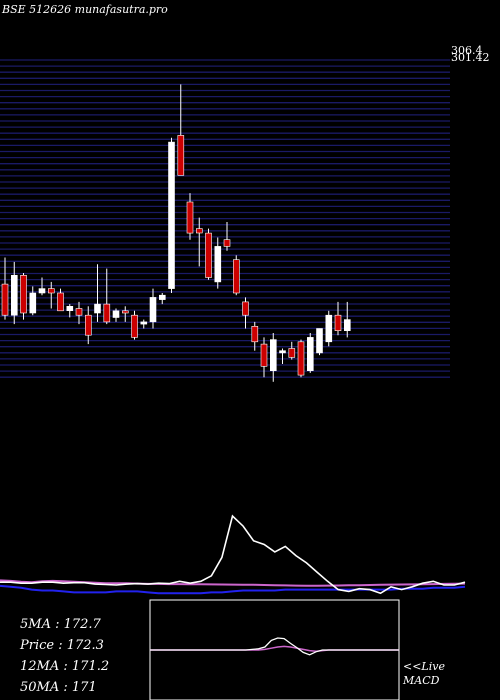 Image resolution: width=500 pixels, height=700 pixels. Describe the element at coordinates (85, 9) in the screenshot. I see `chart-title: BSE 512626 munafasutra.pro` at that location.